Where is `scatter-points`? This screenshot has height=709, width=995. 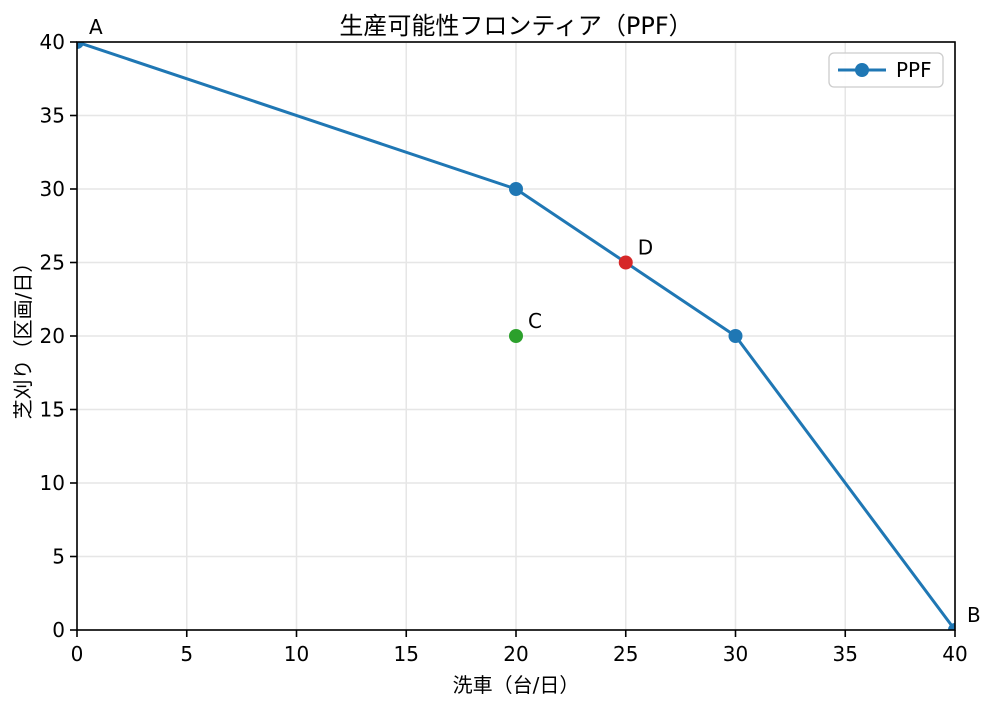
scatter-points is located at coordinates (571, 299).